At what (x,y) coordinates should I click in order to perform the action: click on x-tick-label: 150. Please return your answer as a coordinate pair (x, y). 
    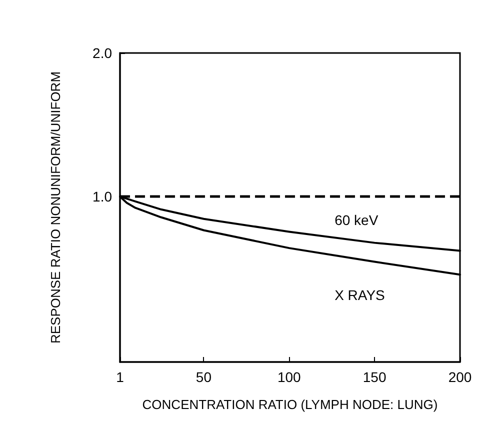
    Looking at the image, I should click on (374, 377).